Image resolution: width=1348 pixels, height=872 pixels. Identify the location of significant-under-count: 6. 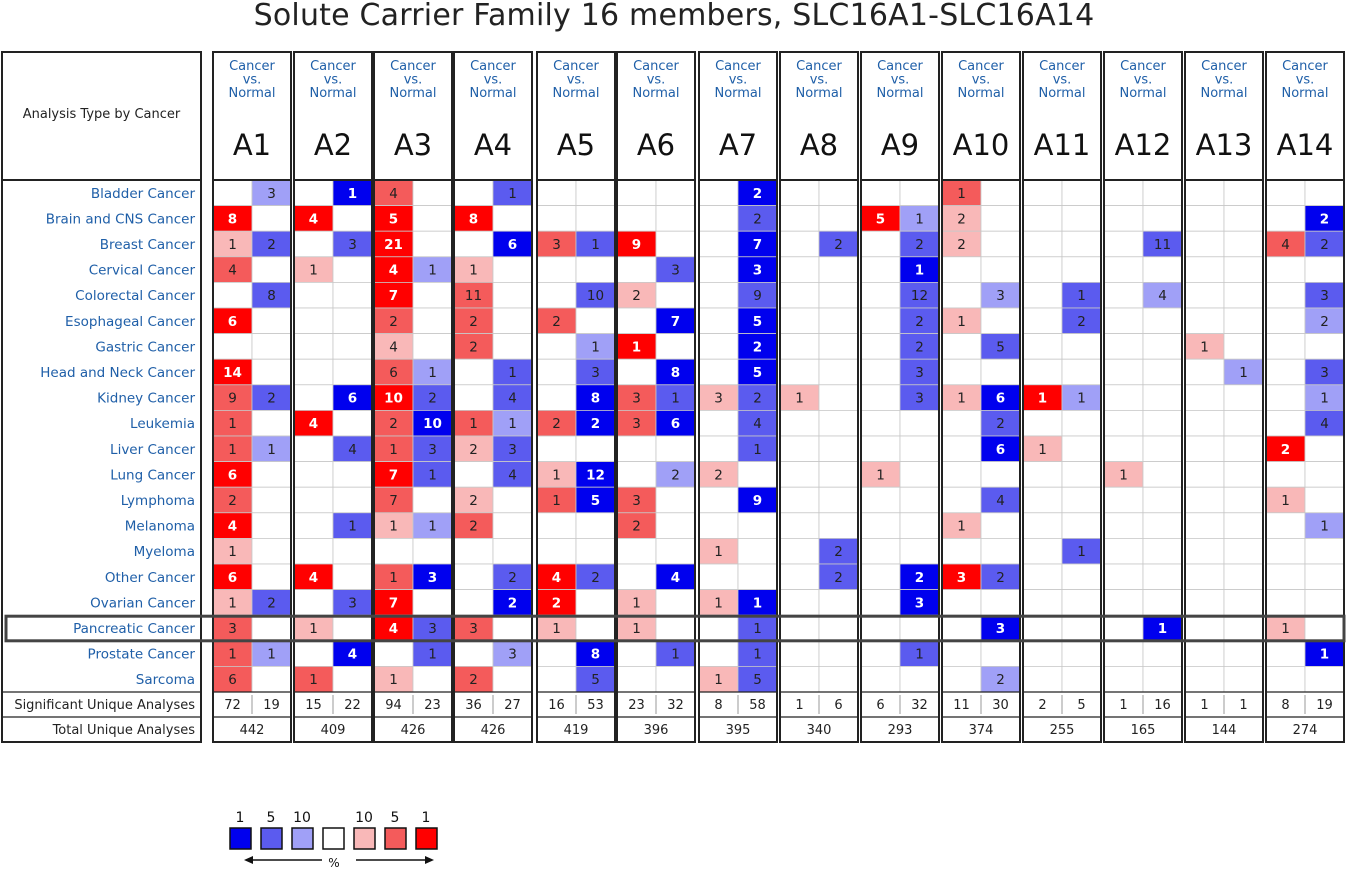
(838, 705).